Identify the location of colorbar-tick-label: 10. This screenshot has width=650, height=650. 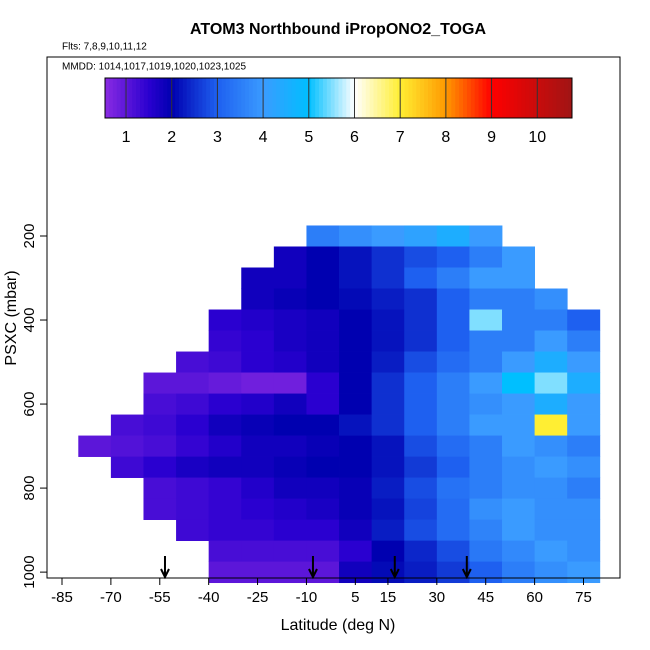
(537, 137).